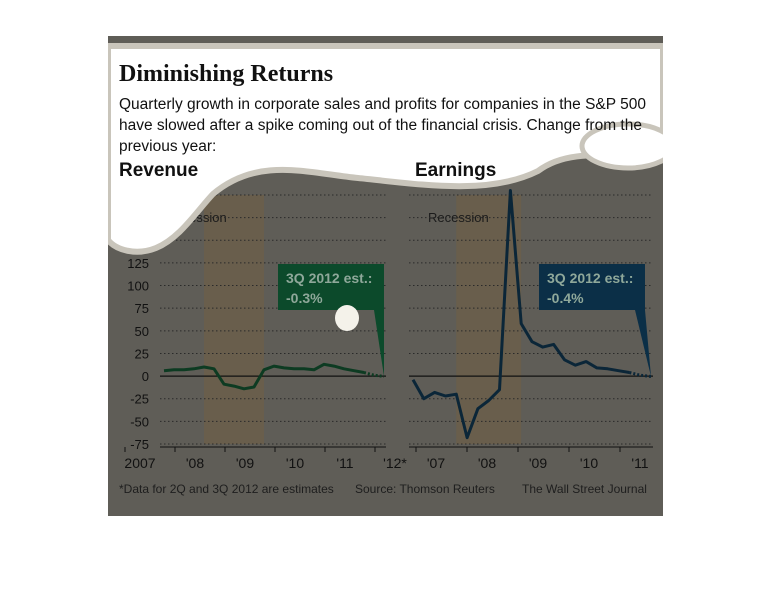  Describe the element at coordinates (374, 374) in the screenshot. I see `series-estimate-line` at that location.